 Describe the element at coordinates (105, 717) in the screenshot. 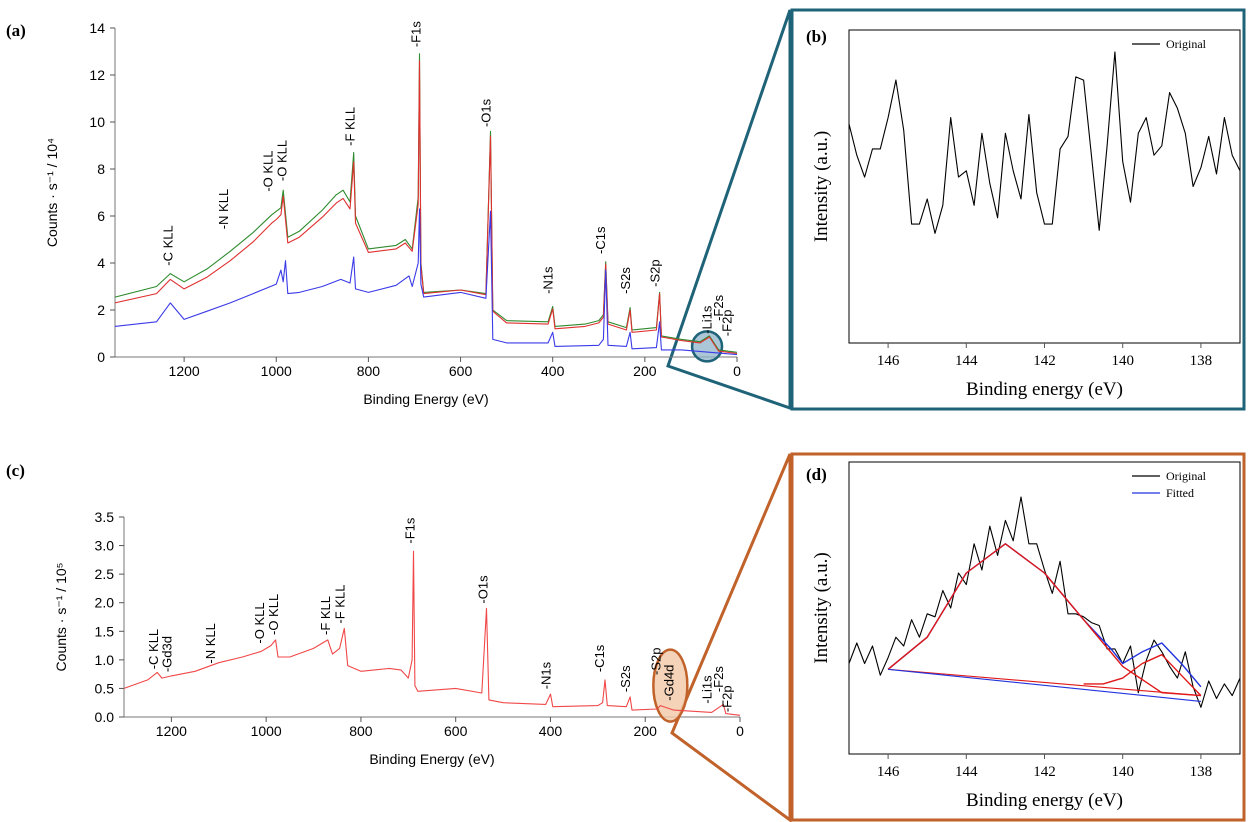

I see `y-tick-label: 0.0` at that location.